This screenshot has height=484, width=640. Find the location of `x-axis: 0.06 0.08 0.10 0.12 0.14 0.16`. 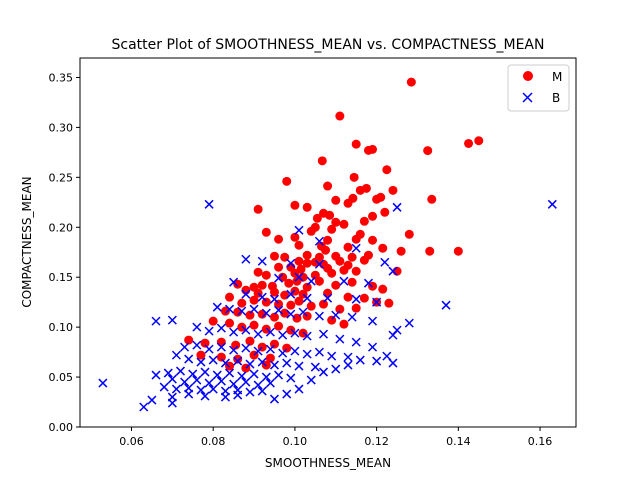

x-axis: 0.06 0.08 0.10 0.12 0.14 0.16 is located at coordinates (335, 437).